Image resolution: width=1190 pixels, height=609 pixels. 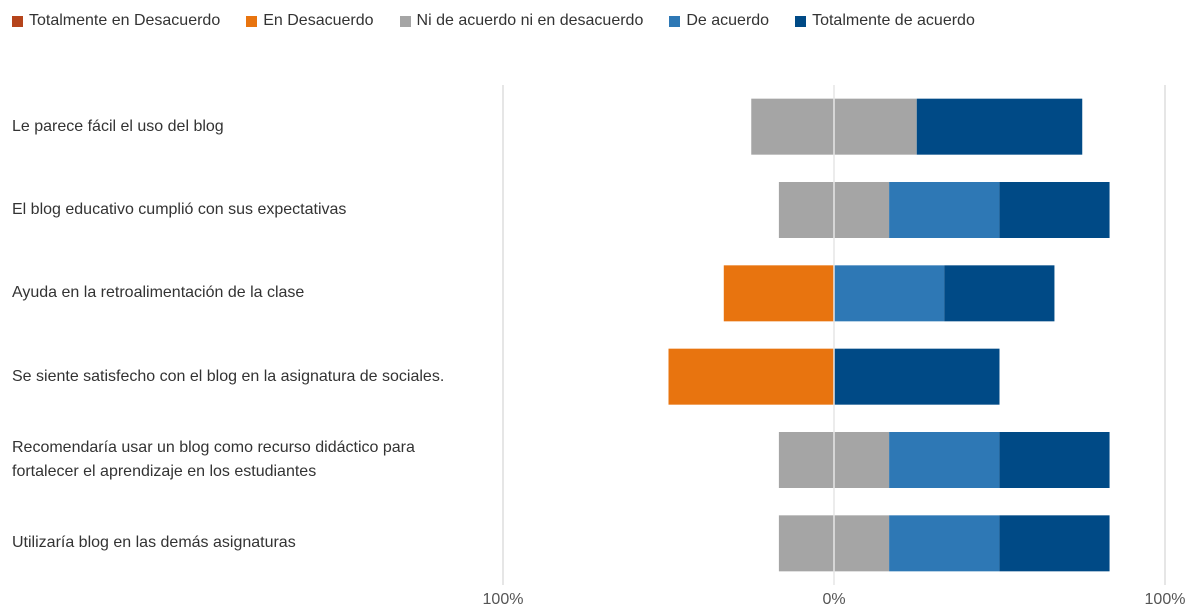 I want to click on legend-item: Totalmente de acuerdo, so click(x=885, y=21).